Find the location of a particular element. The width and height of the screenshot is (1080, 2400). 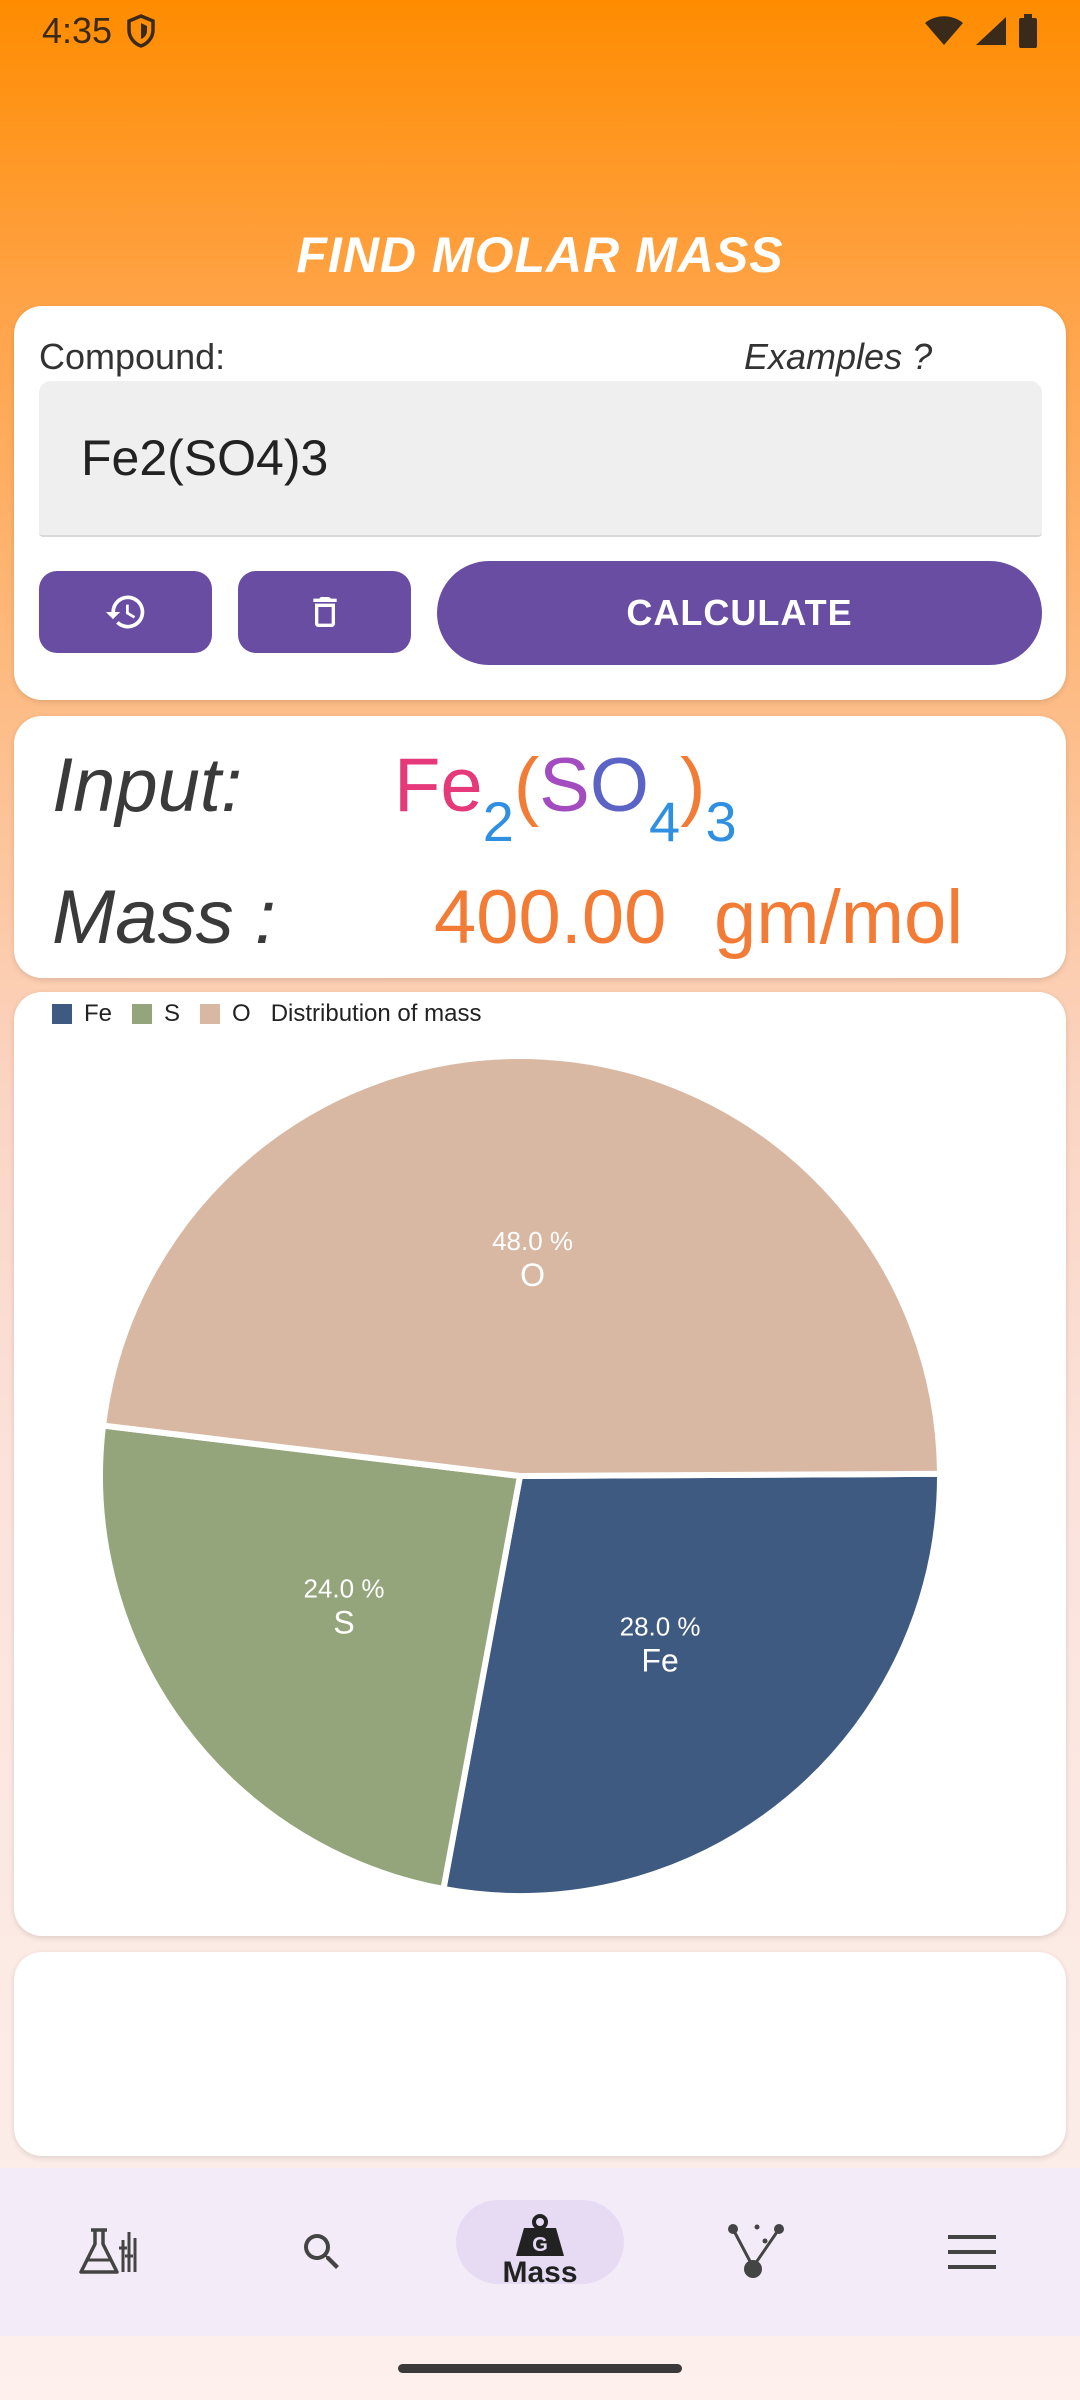

legend-swatch-o is located at coordinates (210, 1014).